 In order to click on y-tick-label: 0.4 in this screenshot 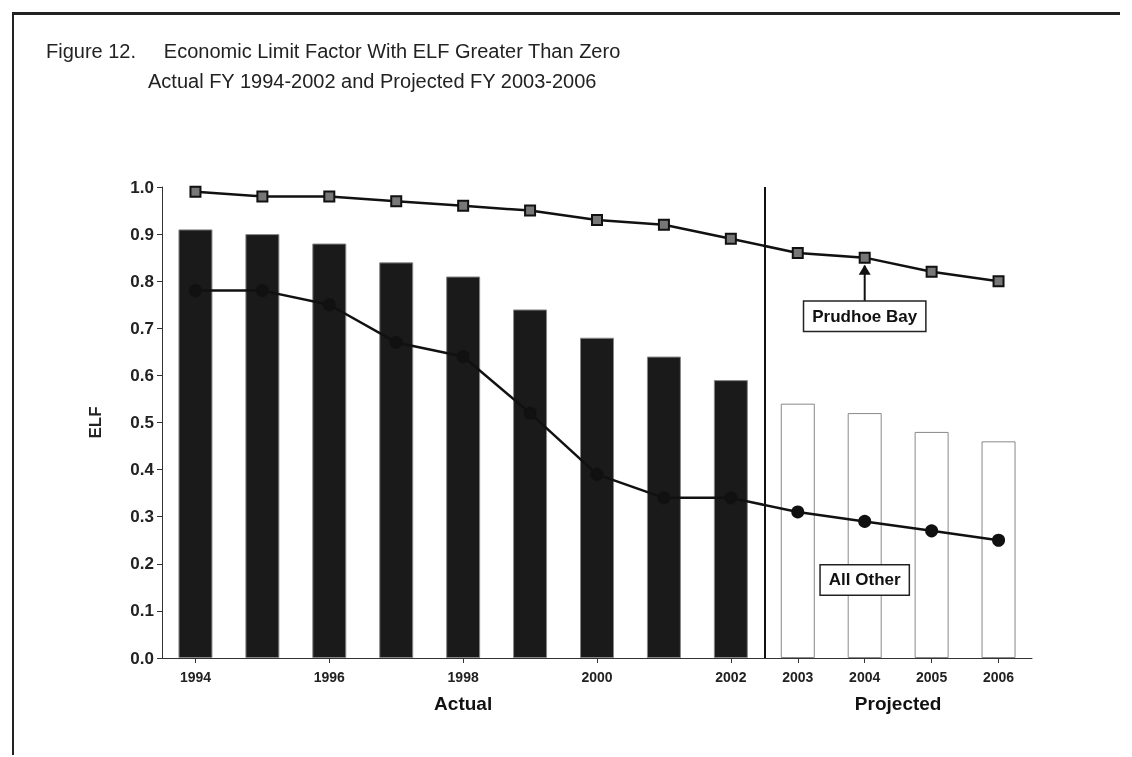, I will do `click(142, 470)`.